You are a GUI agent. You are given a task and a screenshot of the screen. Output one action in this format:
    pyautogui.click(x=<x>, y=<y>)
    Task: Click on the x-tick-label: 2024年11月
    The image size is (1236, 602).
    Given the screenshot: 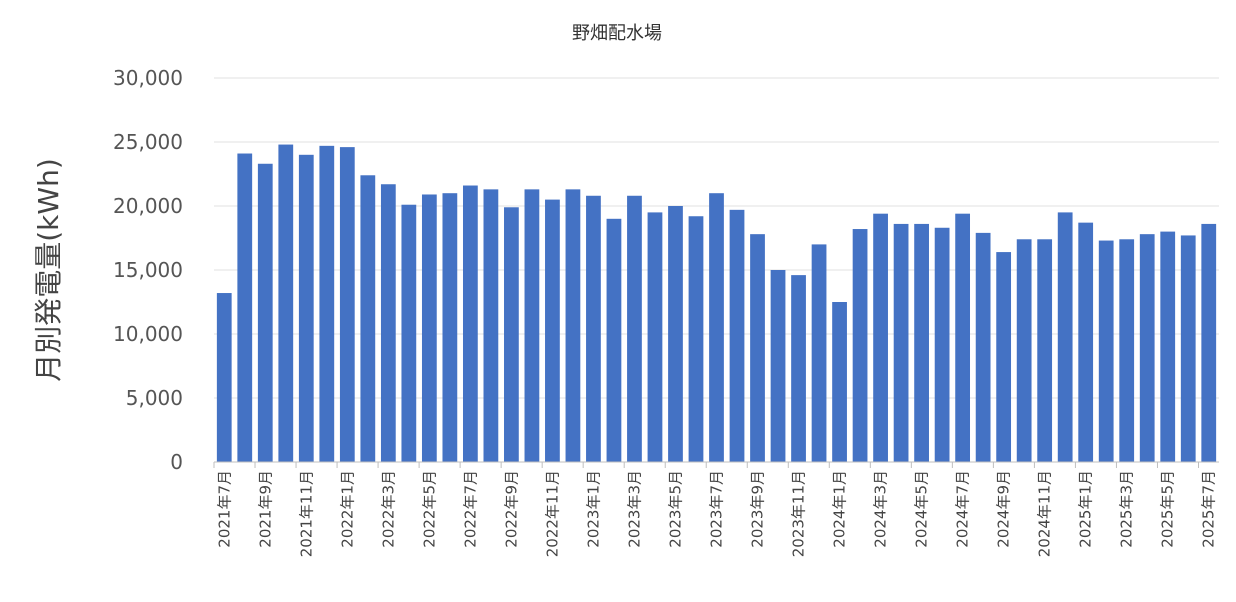 What is the action you would take?
    pyautogui.click(x=1045, y=513)
    